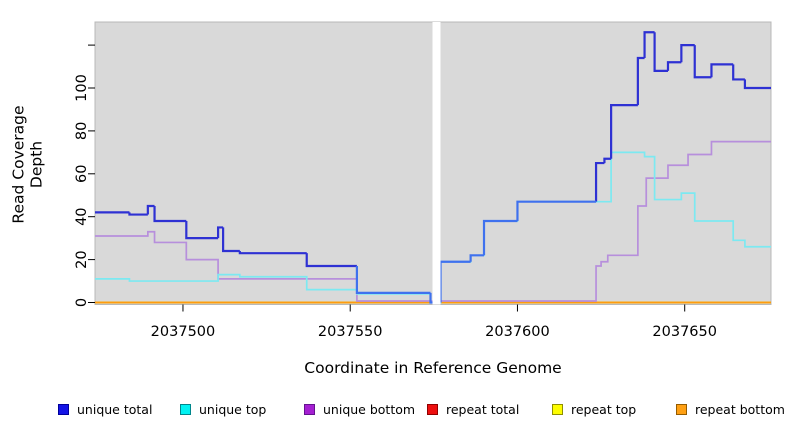 This screenshot has height=432, width=792. I want to click on legend-label-unique-bottom: unique bottom, so click(369, 409).